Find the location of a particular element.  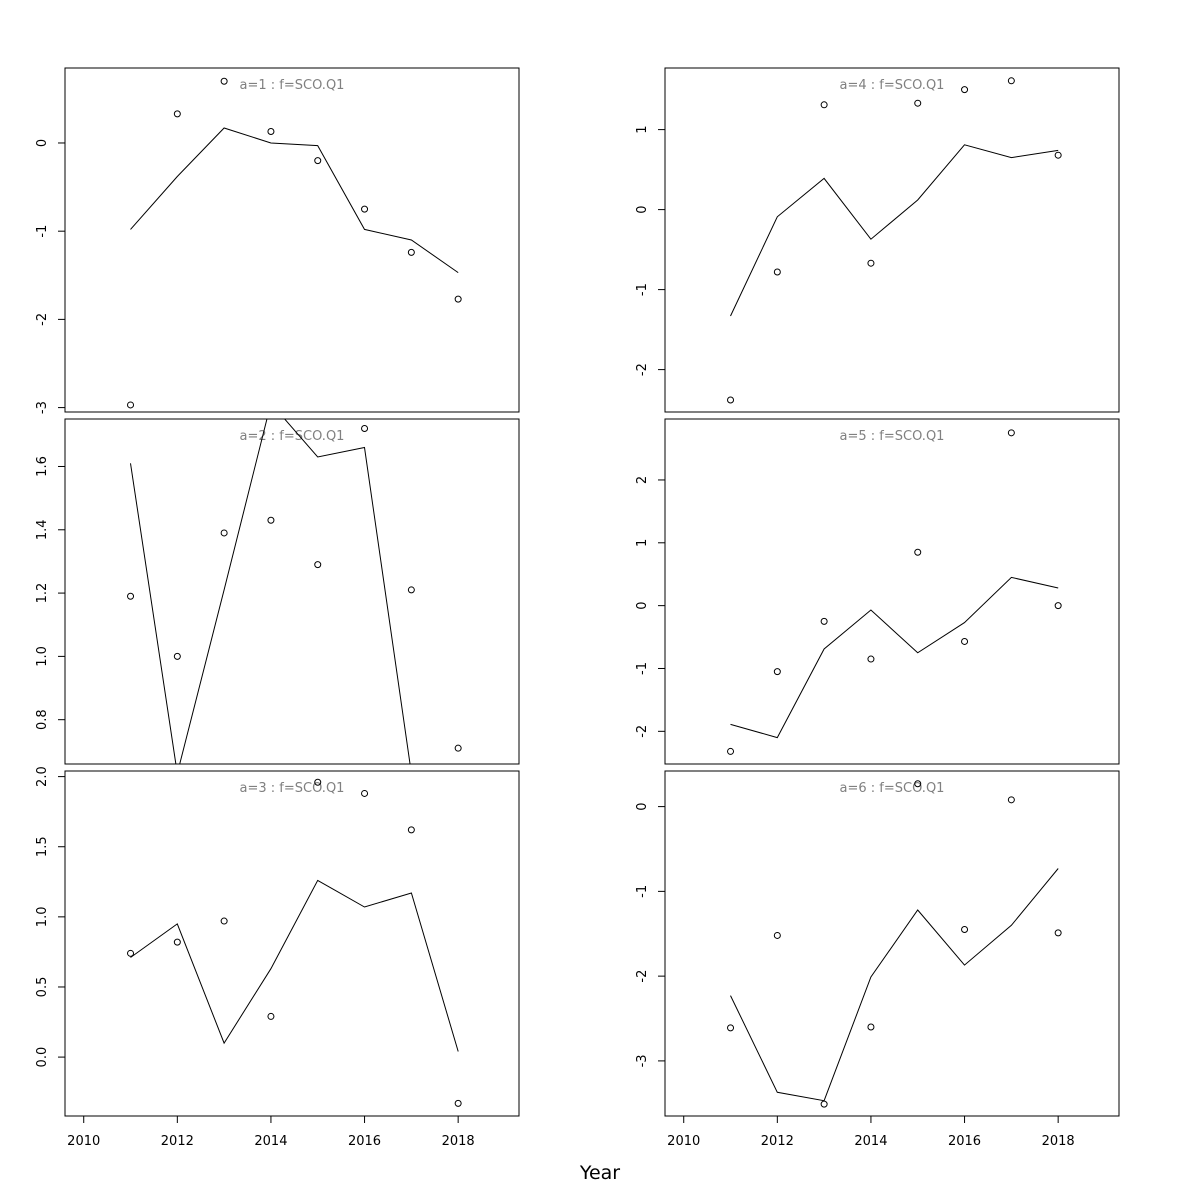

panel-5: a=5 : f=SCO.Q1 2 1 0 -1 -2 is located at coordinates (877, 591).